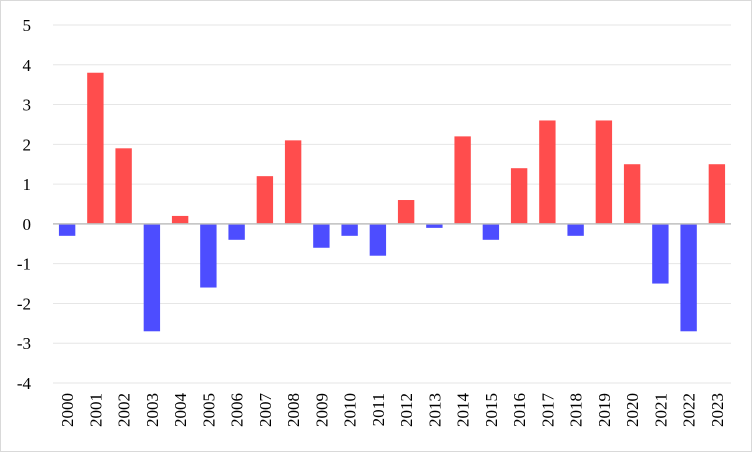 The width and height of the screenshot is (752, 452). Describe the element at coordinates (604, 172) in the screenshot. I see `bar-2019` at that location.